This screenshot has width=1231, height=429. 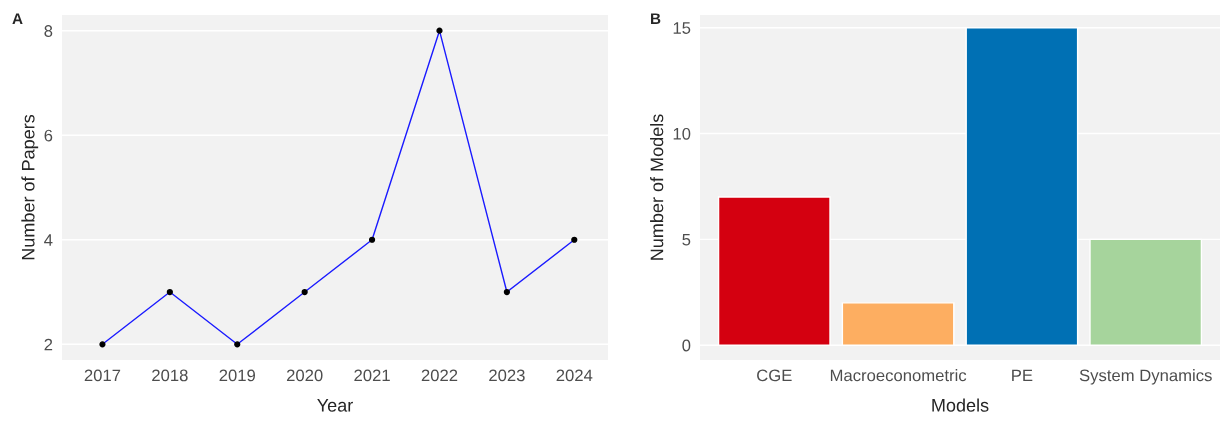 I want to click on y-tick-label: 2, so click(x=48, y=344).